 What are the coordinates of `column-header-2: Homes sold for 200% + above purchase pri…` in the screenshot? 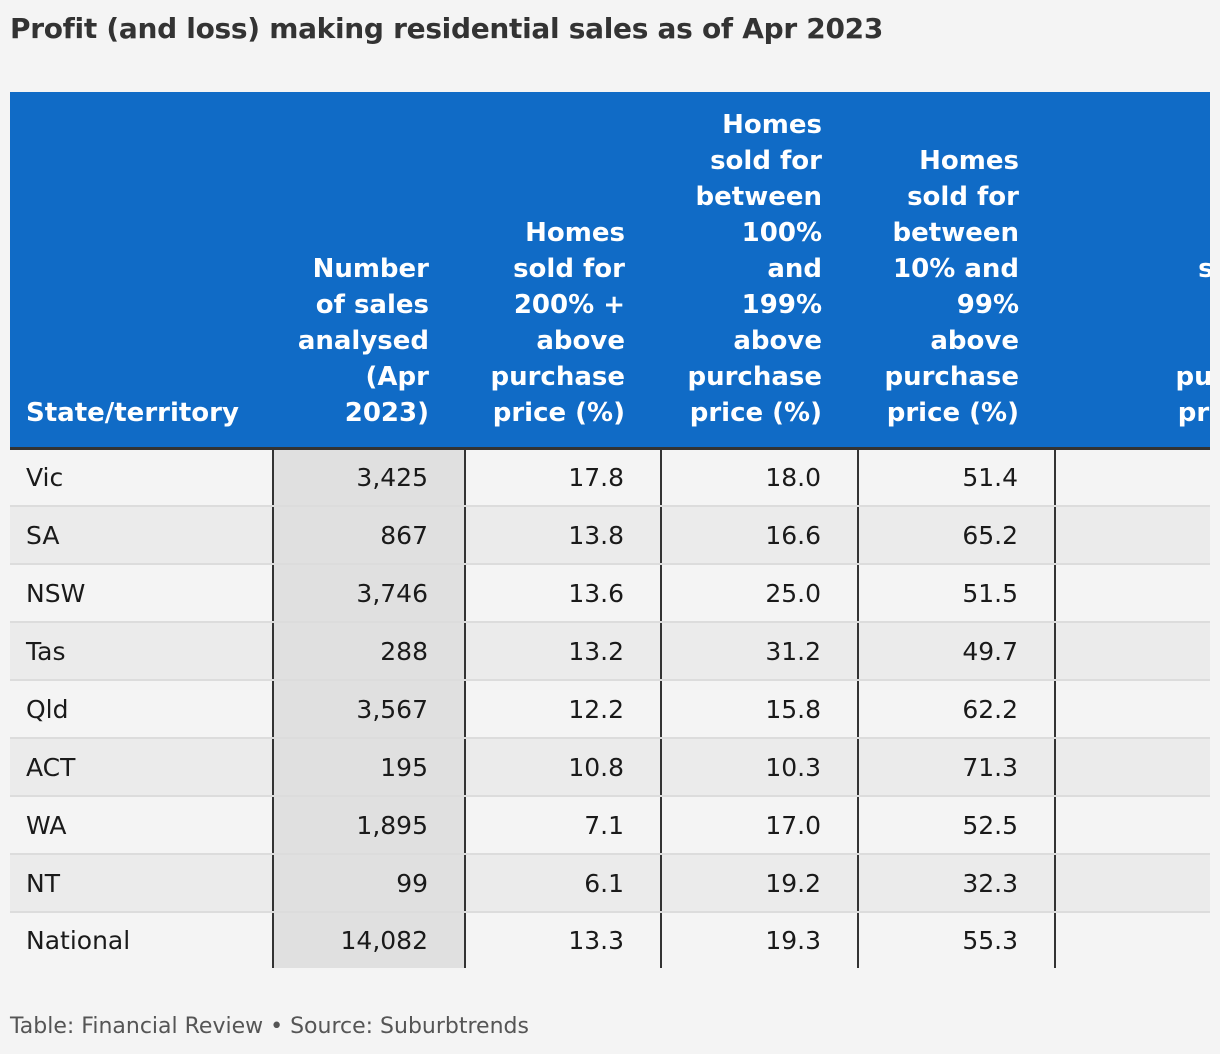 It's located at (563, 271).